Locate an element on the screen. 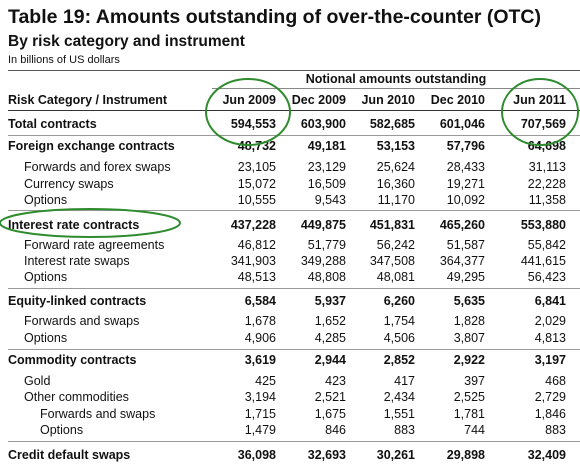  cell: 49,181 is located at coordinates (326, 146).